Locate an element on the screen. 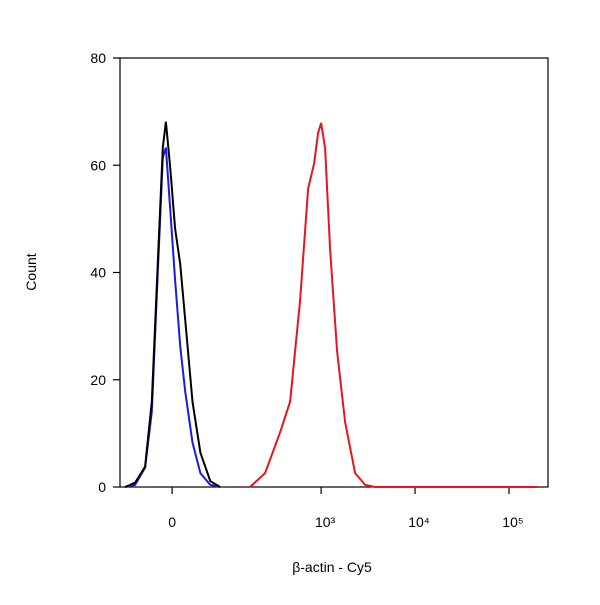 This screenshot has width=600, height=605. y-tick-label: 20 is located at coordinates (98, 380).